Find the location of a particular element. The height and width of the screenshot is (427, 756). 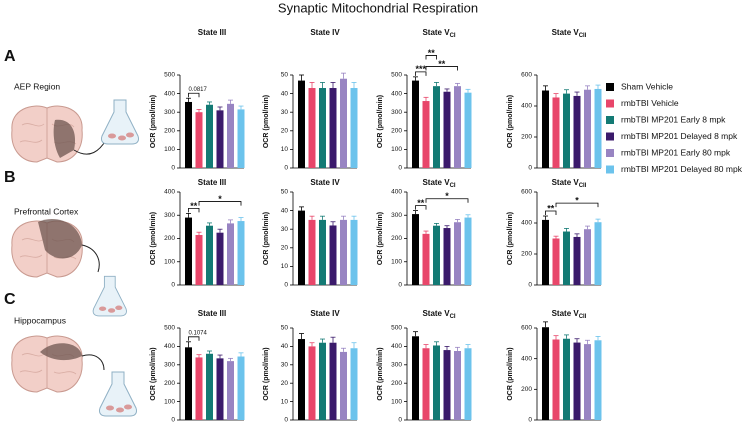

title-subscript: CII is located at coordinates (583, 36).